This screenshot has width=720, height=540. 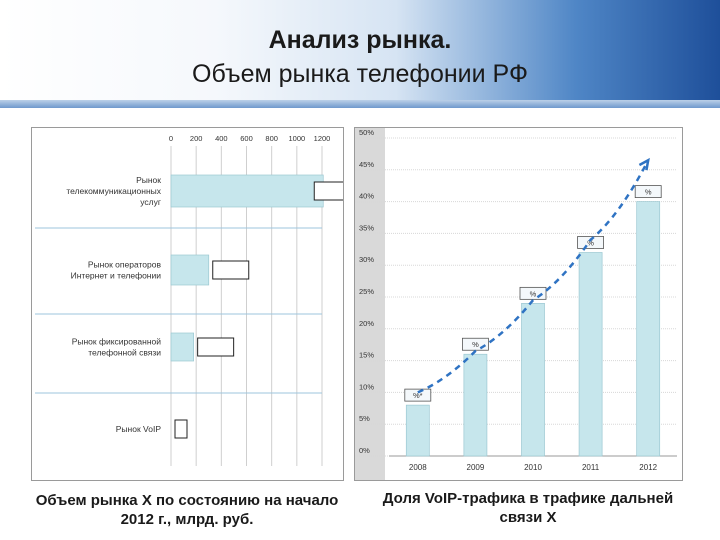 What do you see at coordinates (366, 196) in the screenshot?
I see `y-tick-label: 40%` at bounding box center [366, 196].